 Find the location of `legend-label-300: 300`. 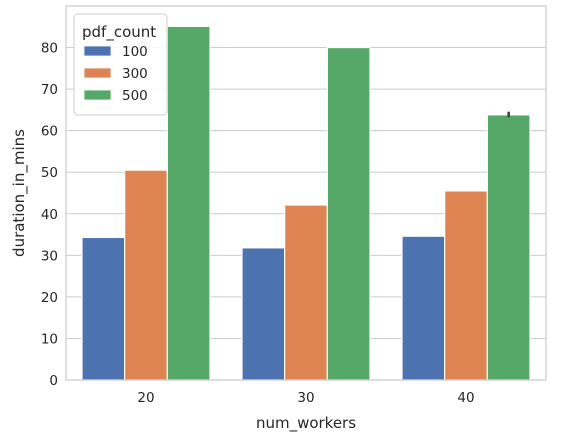

legend-label-300: 300 is located at coordinates (135, 74).